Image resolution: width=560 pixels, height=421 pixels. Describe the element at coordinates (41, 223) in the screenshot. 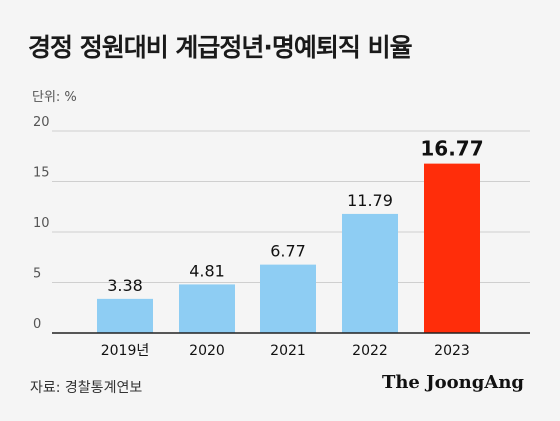

I see `y-tick-label: 10` at that location.